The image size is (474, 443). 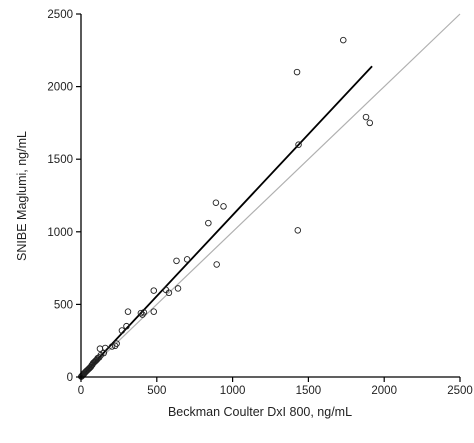 I want to click on x-tick-label: 0, so click(x=81, y=391).